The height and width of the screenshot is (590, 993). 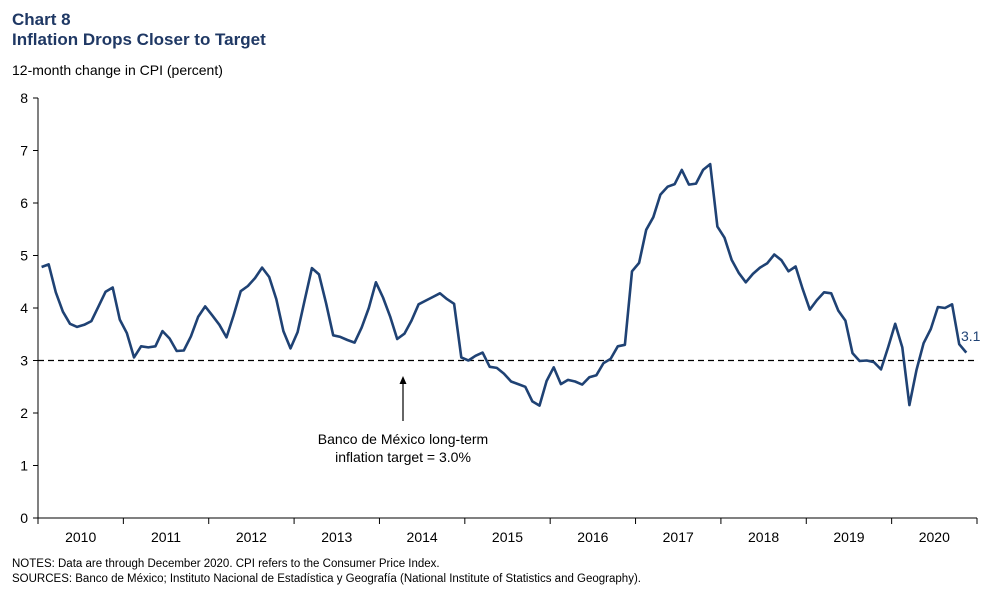 What do you see at coordinates (166, 537) in the screenshot?
I see `x-tick-label: 2011` at bounding box center [166, 537].